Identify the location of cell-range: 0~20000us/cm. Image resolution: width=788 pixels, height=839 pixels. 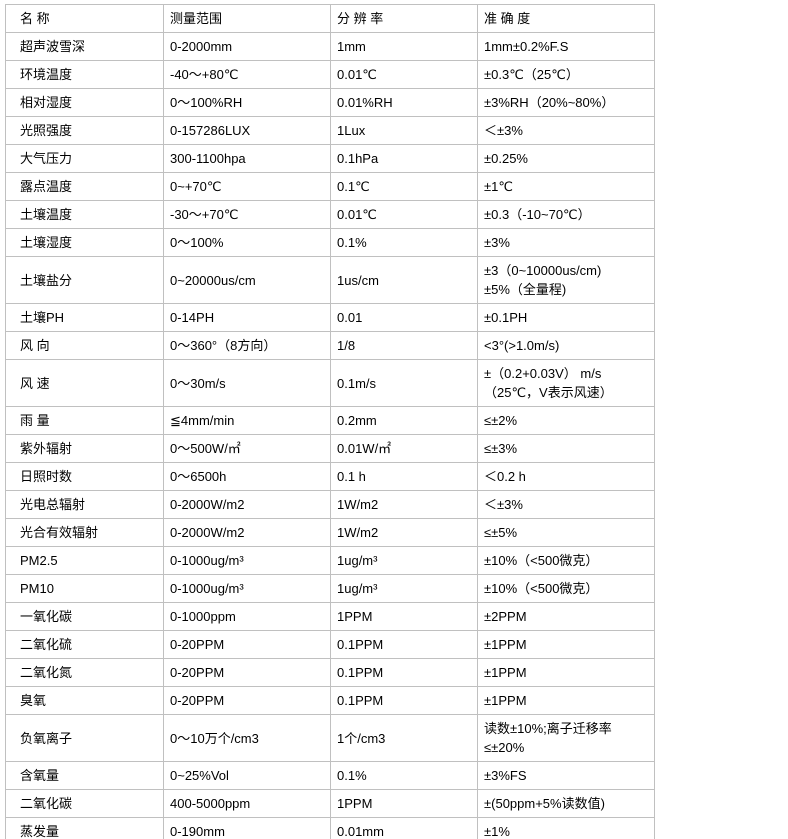
(247, 280).